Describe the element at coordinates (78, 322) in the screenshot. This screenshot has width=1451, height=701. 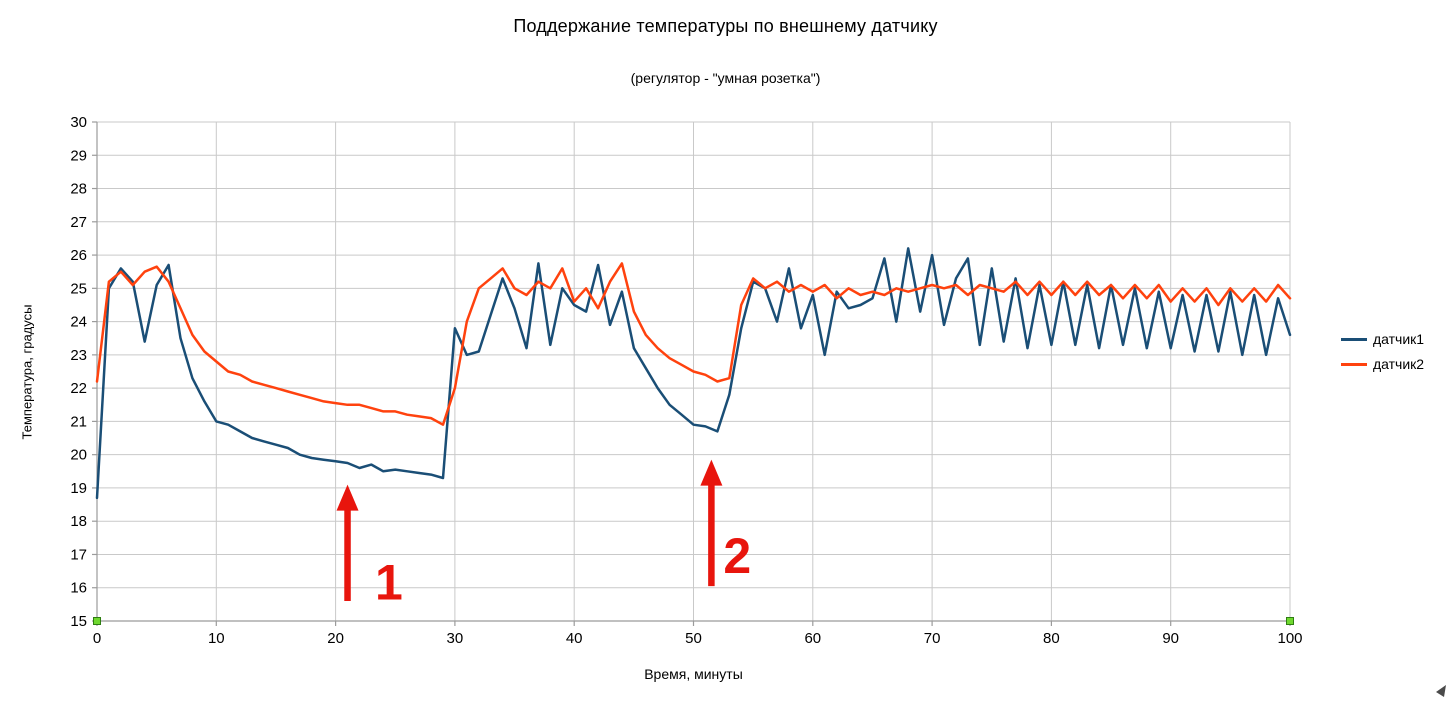
I see `y-tick-label-24: 24` at that location.